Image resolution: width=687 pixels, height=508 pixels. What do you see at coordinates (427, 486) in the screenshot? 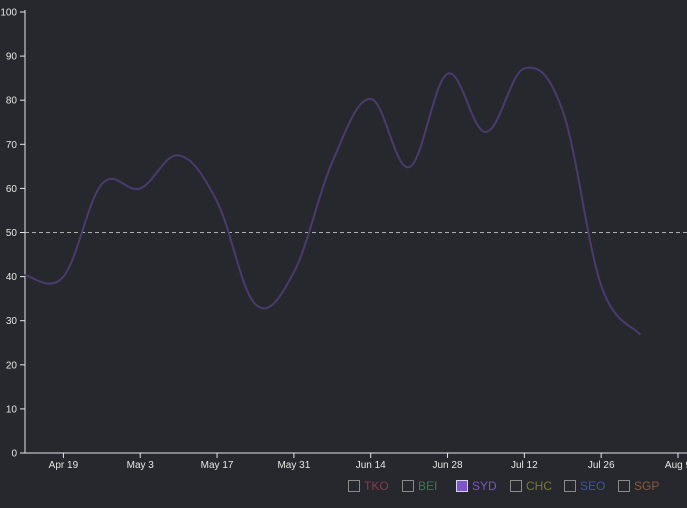
I see `legend-label: BEI` at bounding box center [427, 486].